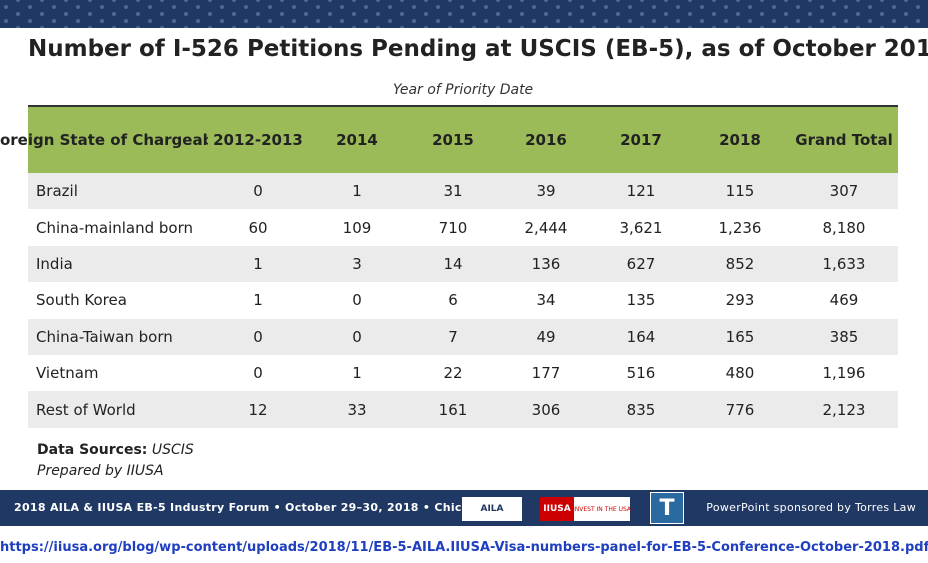 The width and height of the screenshot is (928, 563). What do you see at coordinates (641, 227) in the screenshot?
I see `cell: 3,621` at bounding box center [641, 227].